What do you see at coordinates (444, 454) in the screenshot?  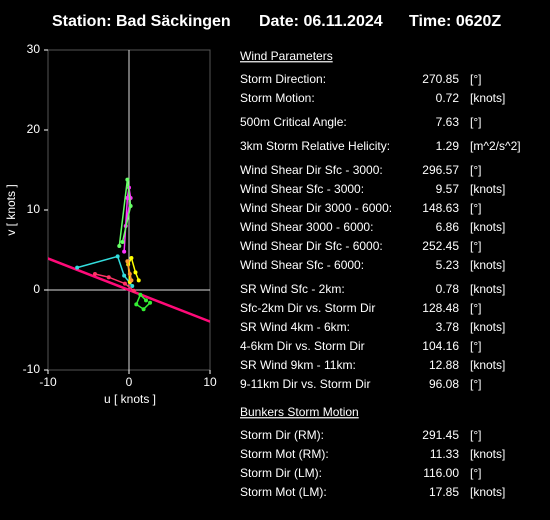 I see `param-value: 11.33` at bounding box center [444, 454].